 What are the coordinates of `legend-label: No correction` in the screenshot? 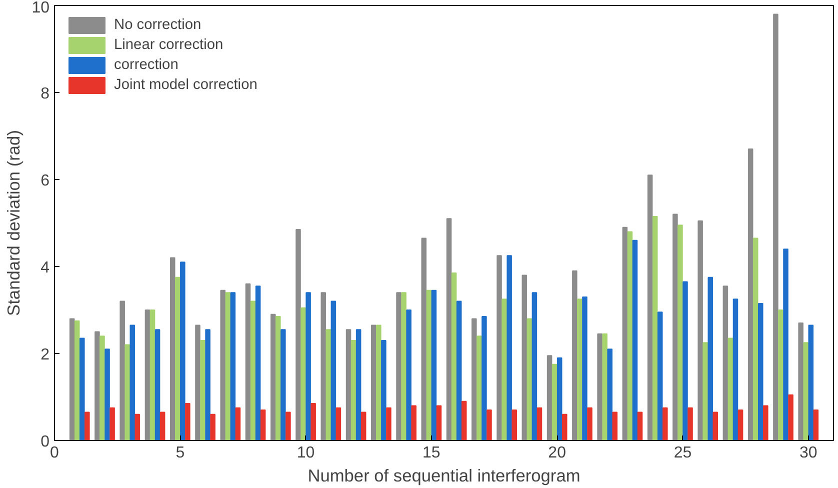 It's located at (158, 25).